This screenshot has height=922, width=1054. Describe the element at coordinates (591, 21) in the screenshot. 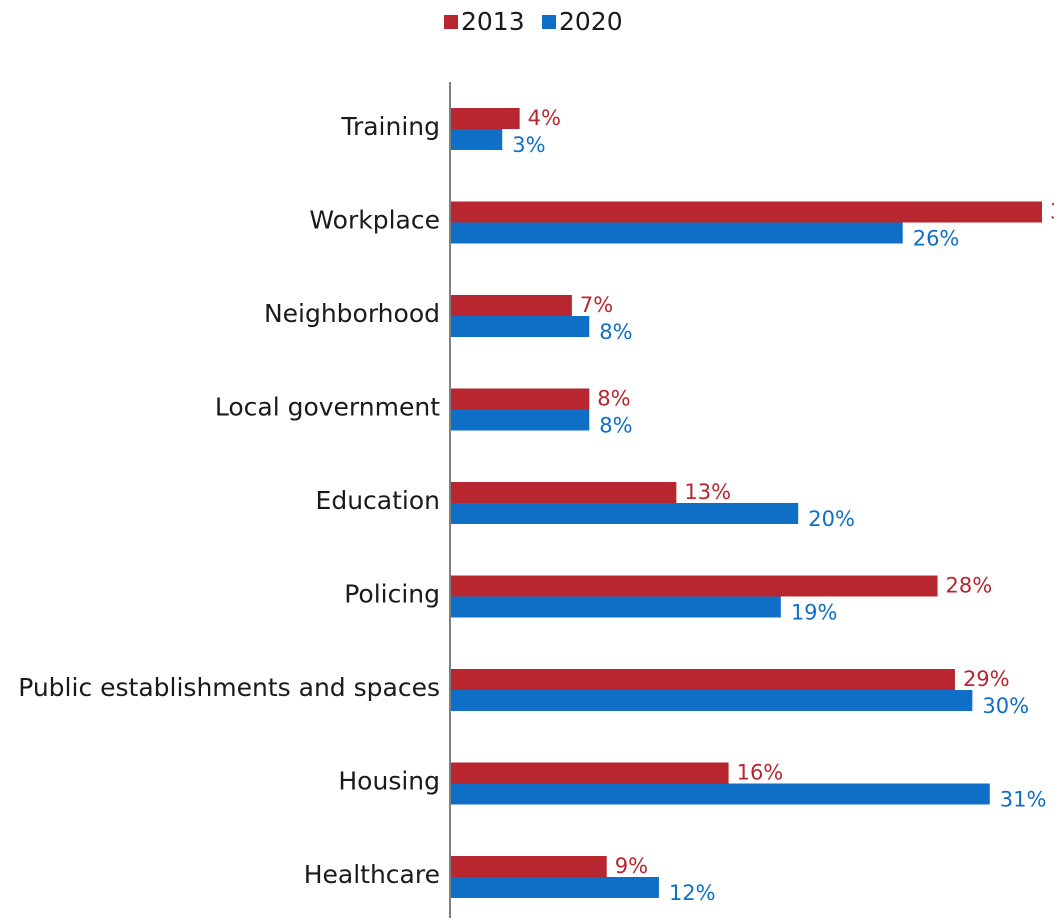

I see `legend-label-2020: 2020` at that location.